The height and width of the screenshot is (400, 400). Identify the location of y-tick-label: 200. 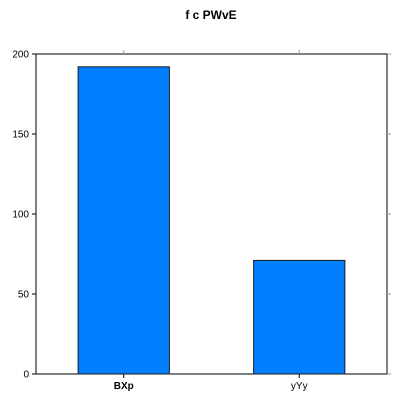
(20, 55).